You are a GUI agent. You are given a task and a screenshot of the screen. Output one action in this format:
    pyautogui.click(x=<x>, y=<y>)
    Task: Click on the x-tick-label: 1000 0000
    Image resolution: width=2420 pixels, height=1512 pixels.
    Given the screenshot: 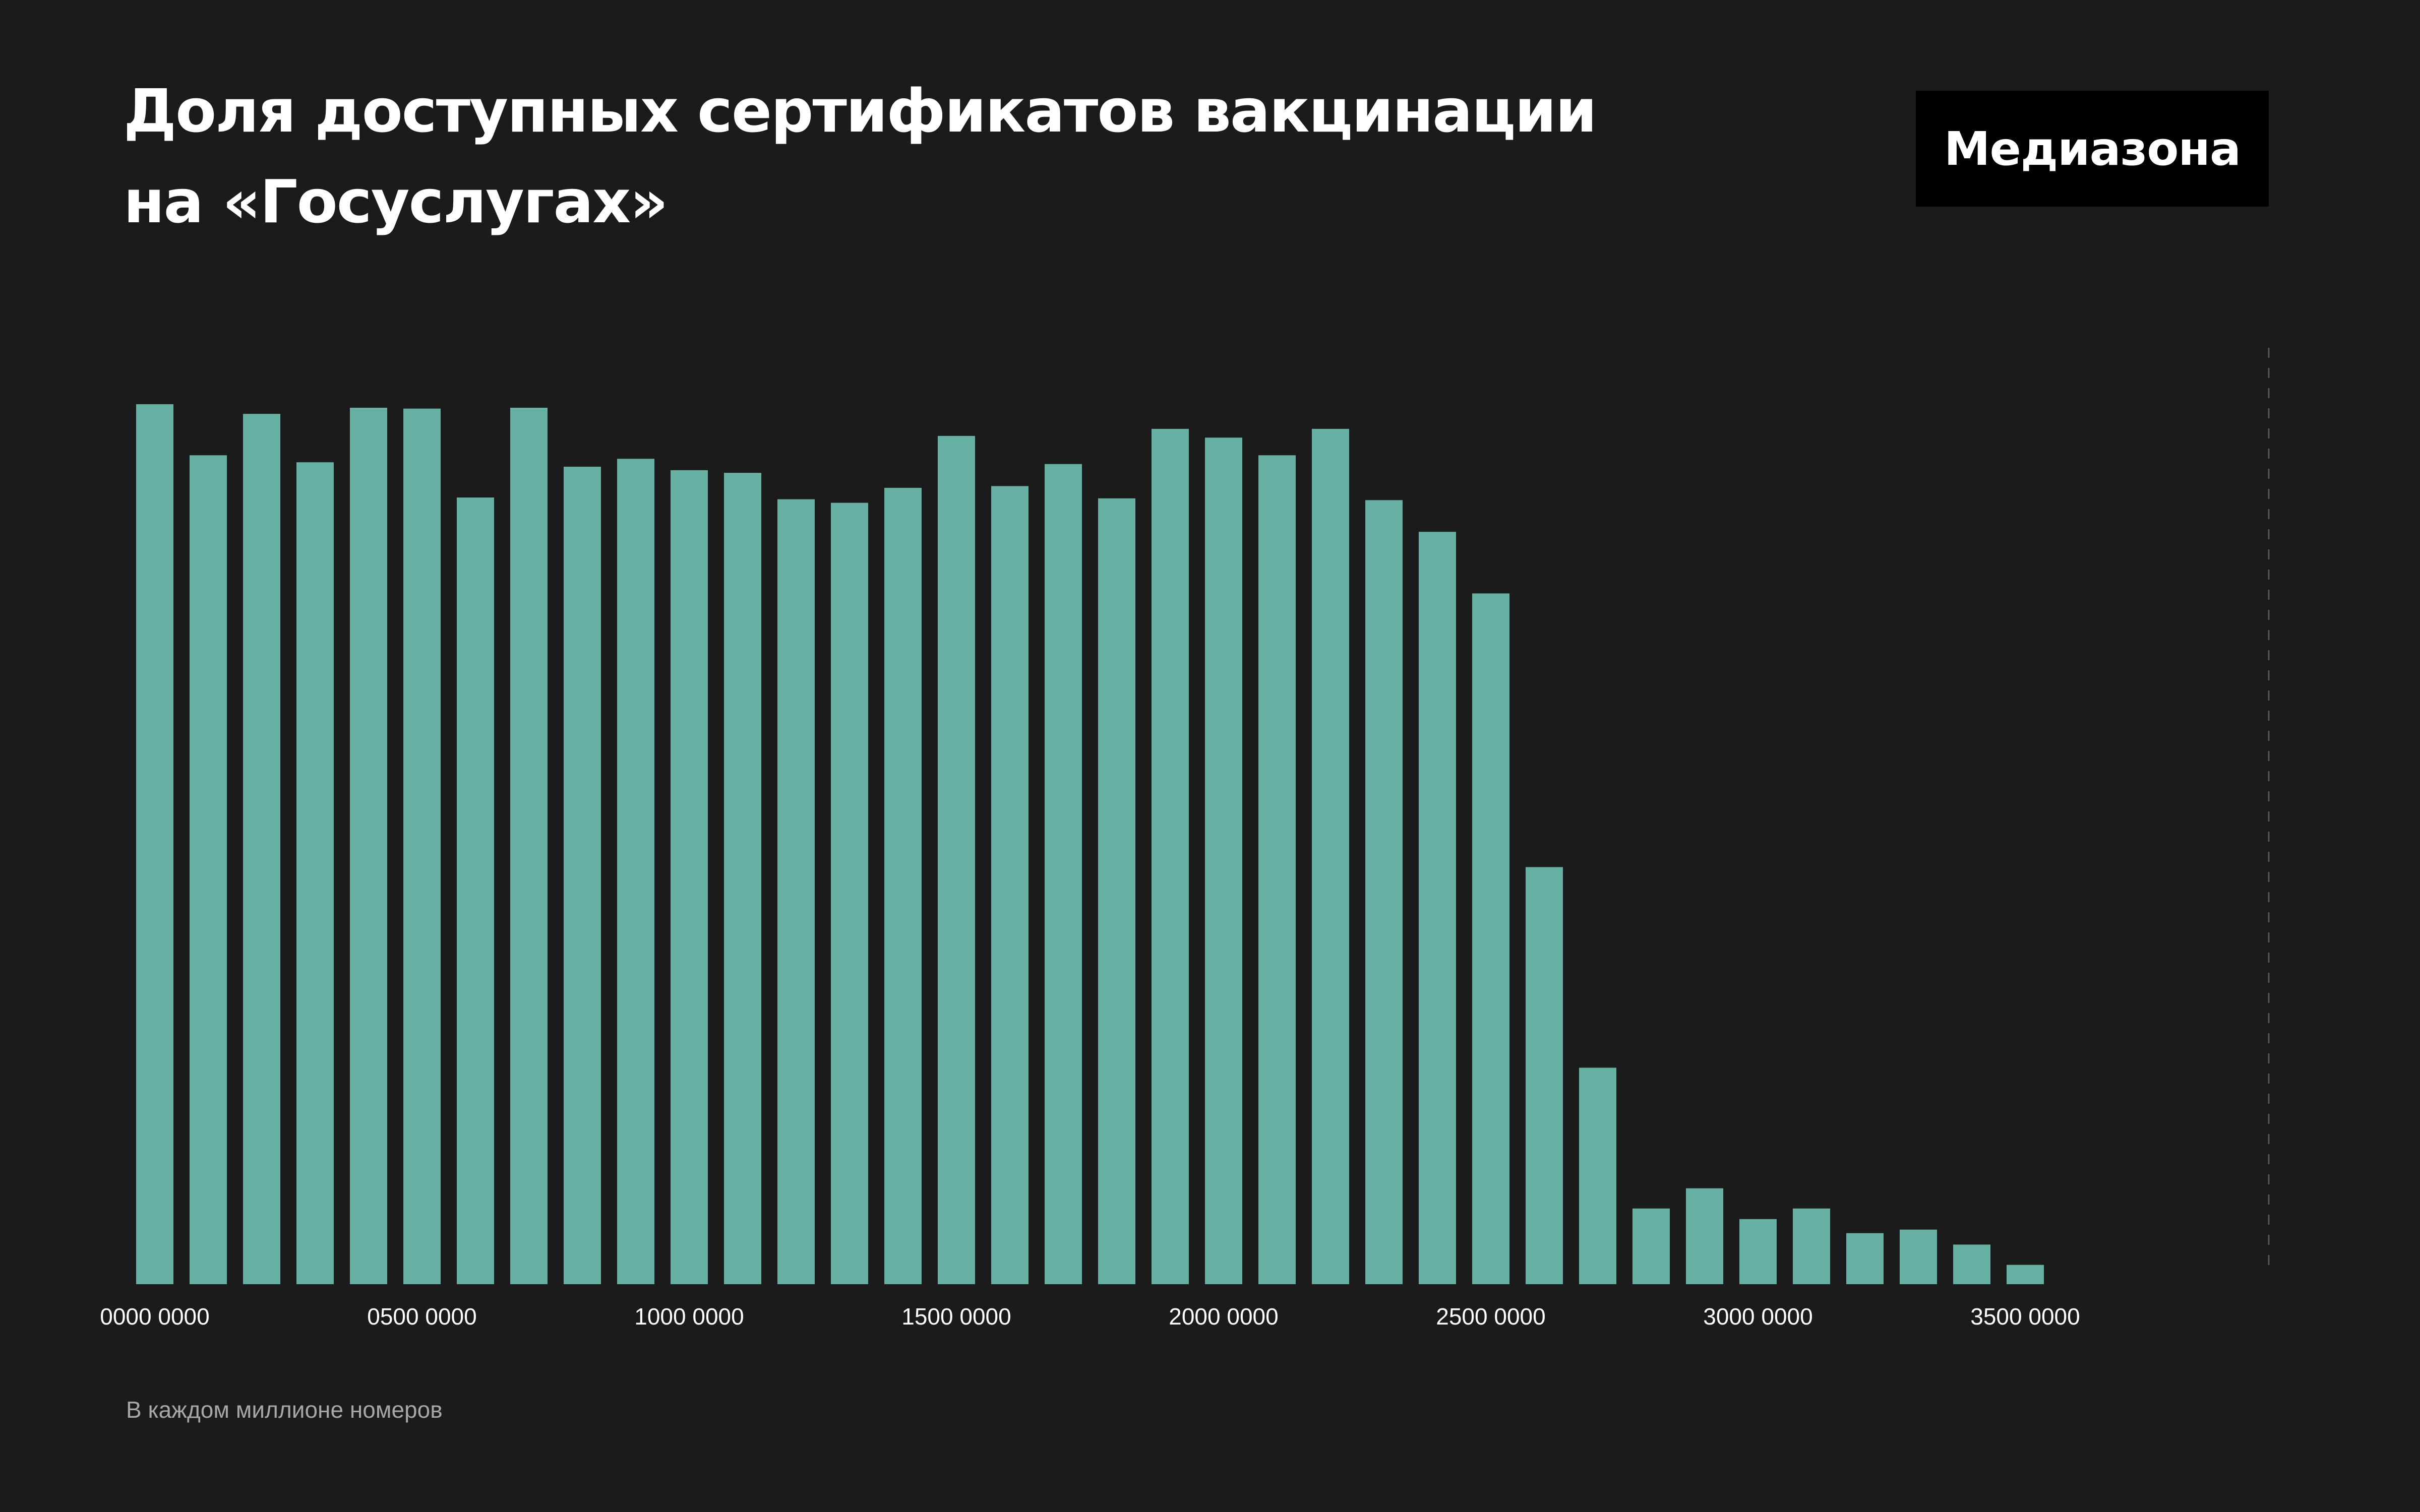 What is the action you would take?
    pyautogui.click(x=689, y=1316)
    